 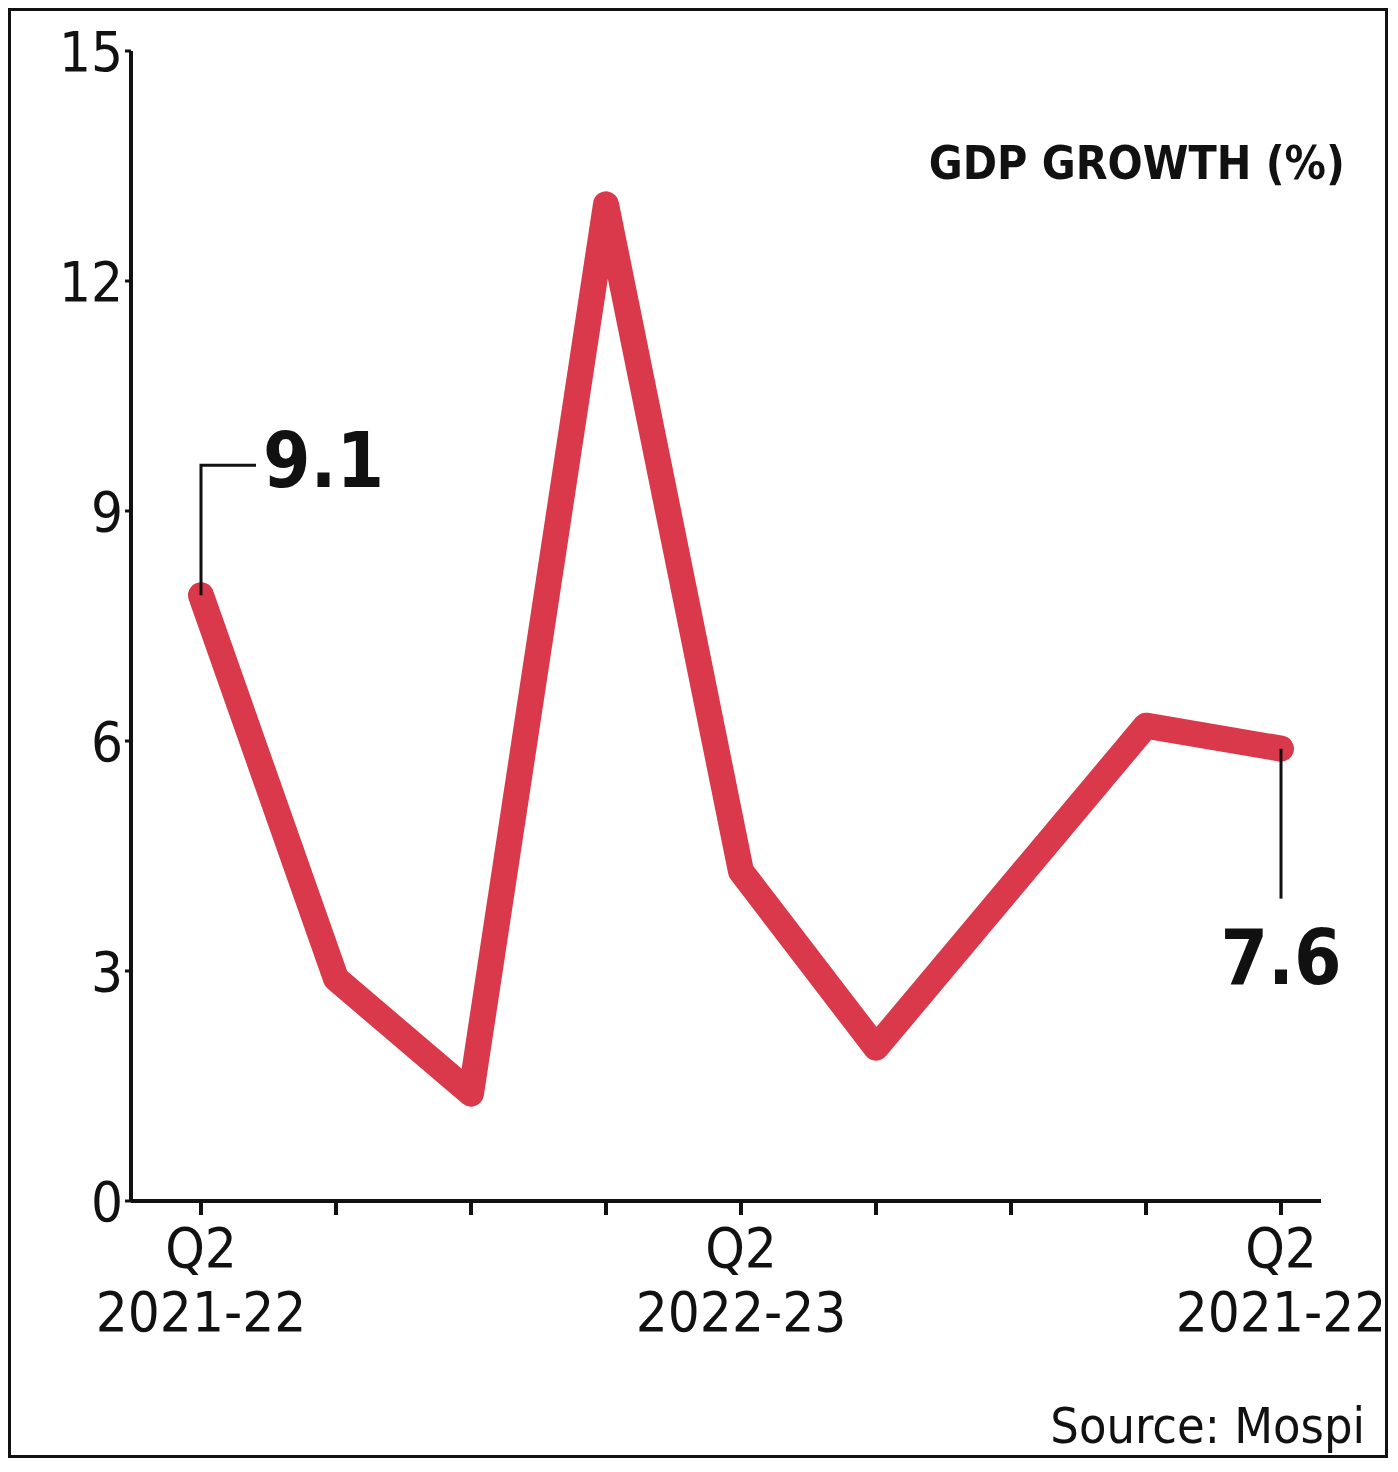 I want to click on y-tick-label: 12, so click(x=90, y=281).